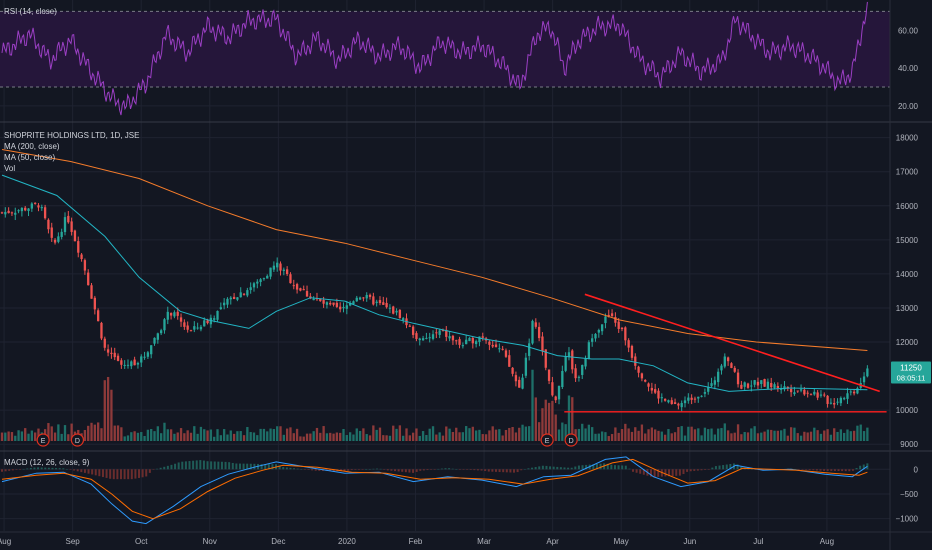 Image resolution: width=932 pixels, height=550 pixels. Describe the element at coordinates (434, 405) in the screenshot. I see `volume-bars` at that location.